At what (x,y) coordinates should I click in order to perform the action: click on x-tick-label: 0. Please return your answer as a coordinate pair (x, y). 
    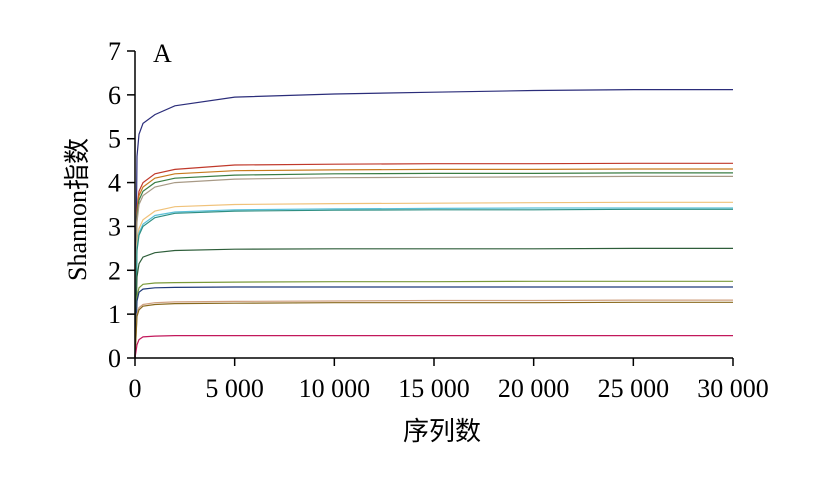
    Looking at the image, I should click on (135, 388).